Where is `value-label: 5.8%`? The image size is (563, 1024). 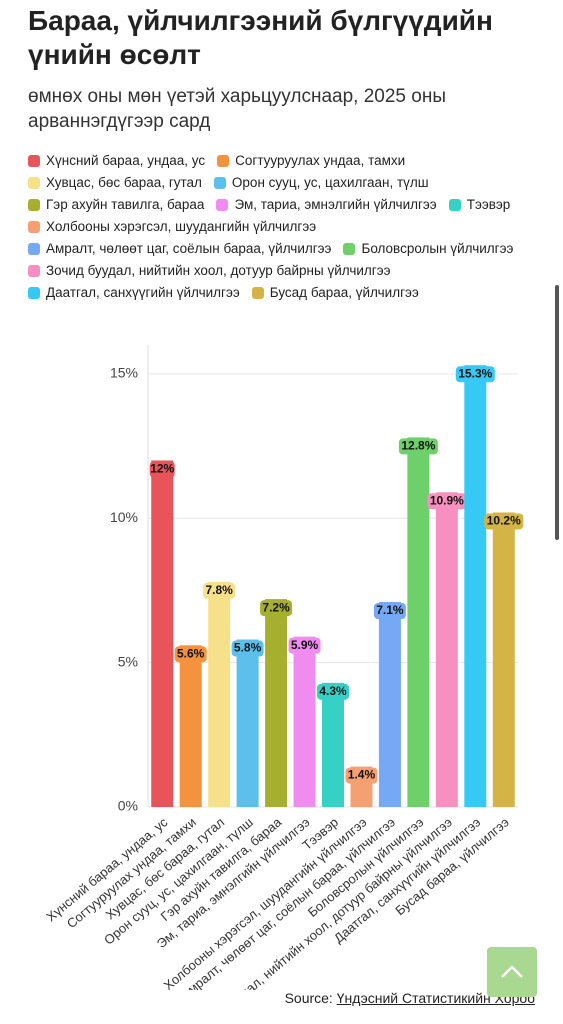
value-label: 5.8% is located at coordinates (248, 648).